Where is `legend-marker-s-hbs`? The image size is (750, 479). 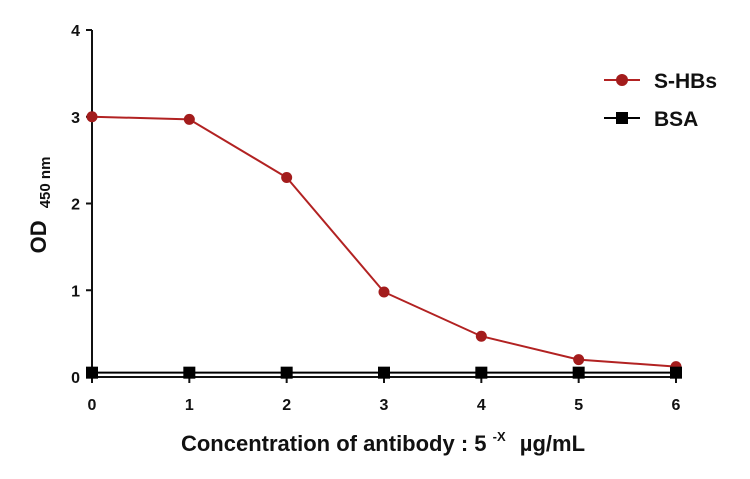
legend-marker-s-hbs is located at coordinates (622, 80).